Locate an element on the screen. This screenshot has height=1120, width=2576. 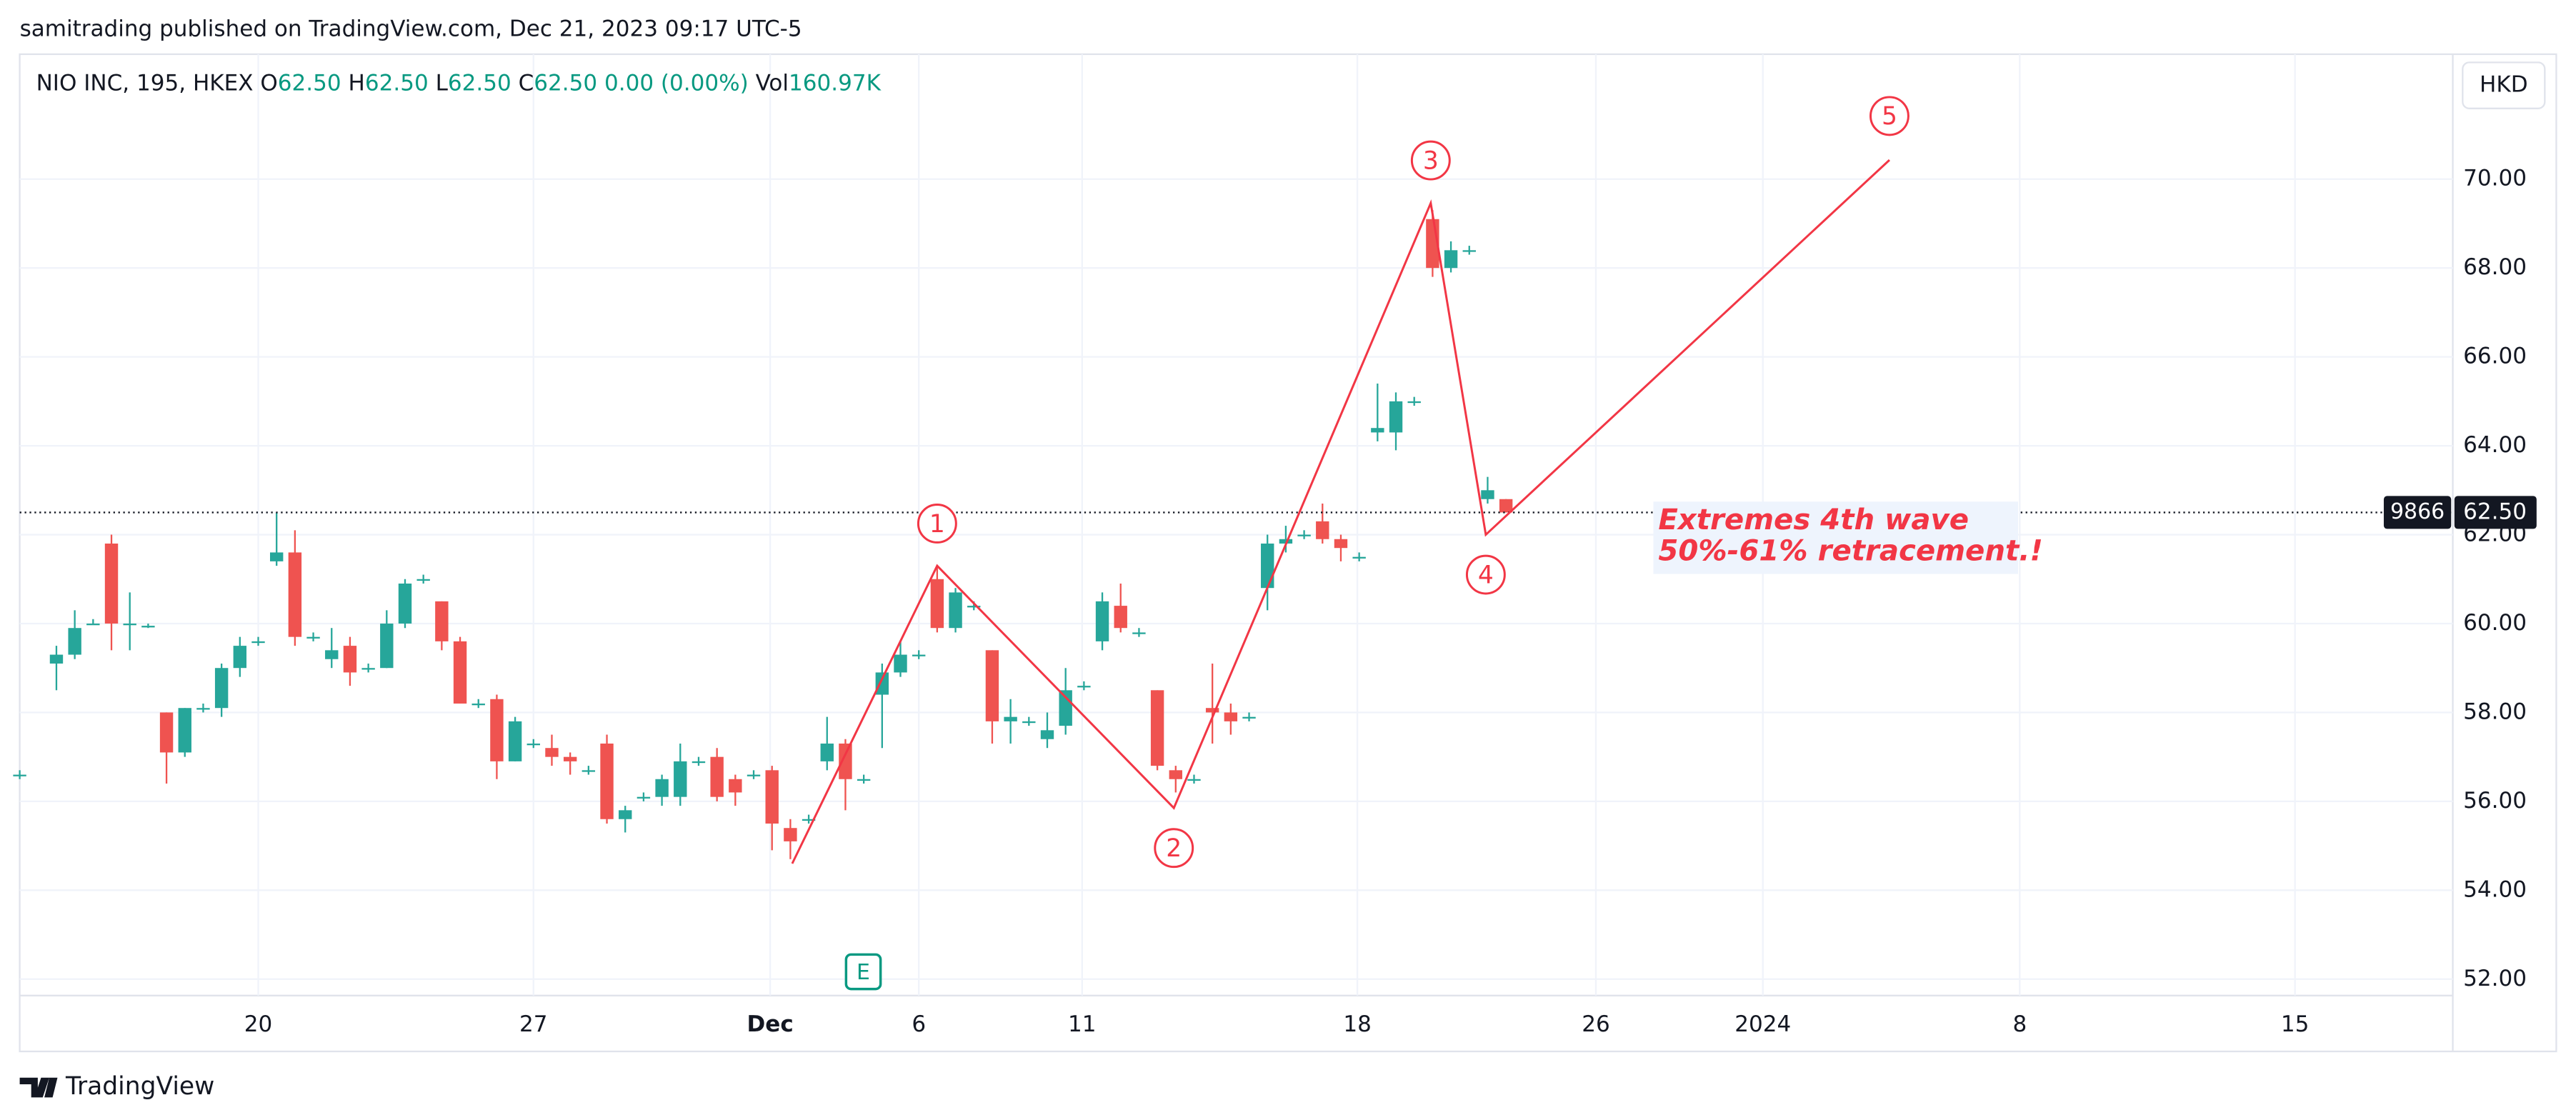
x-tick-label: 2024 is located at coordinates (1762, 1024).